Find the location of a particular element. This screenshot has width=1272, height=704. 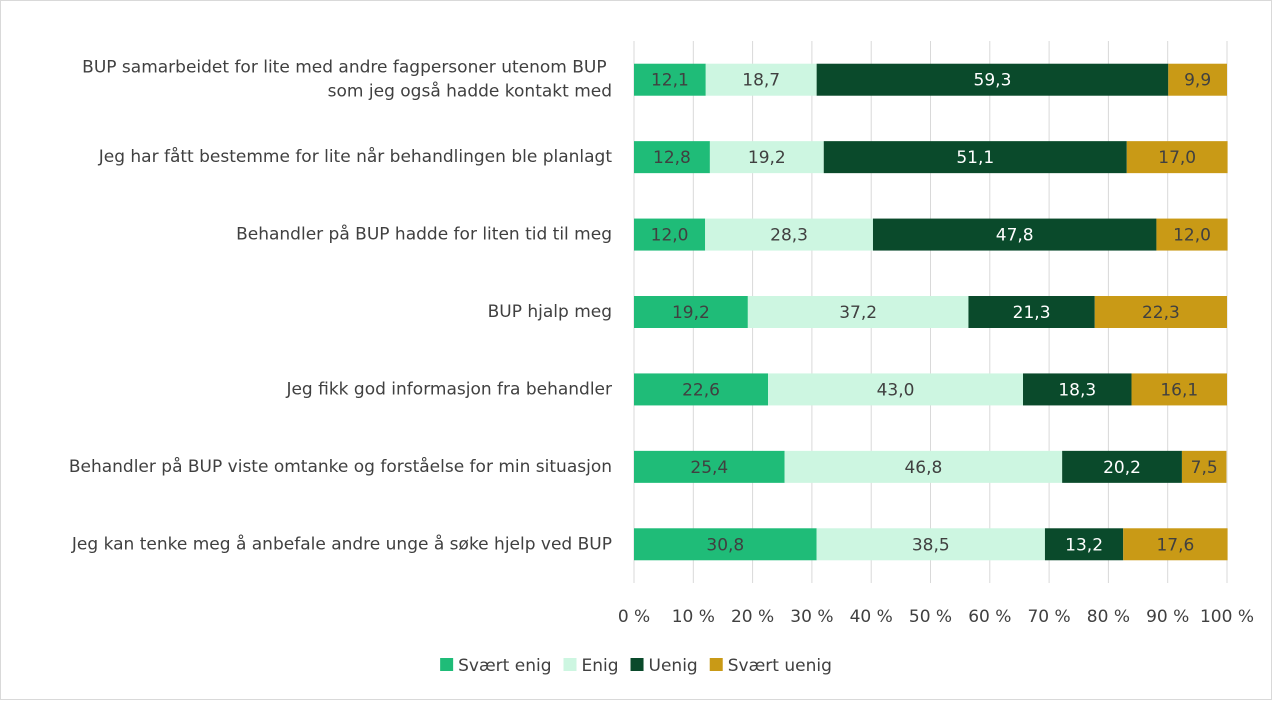

data-label: 9,9 is located at coordinates (1197, 81).